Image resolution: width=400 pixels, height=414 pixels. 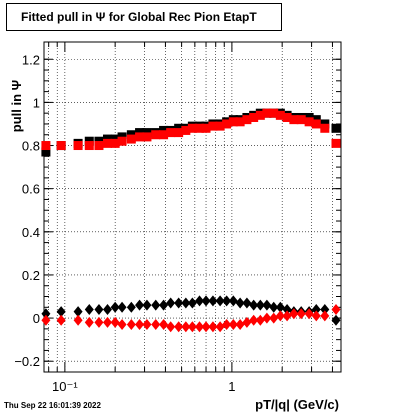 I want to click on x-axis-label: pT/|q| (GeV/c), so click(x=297, y=404).